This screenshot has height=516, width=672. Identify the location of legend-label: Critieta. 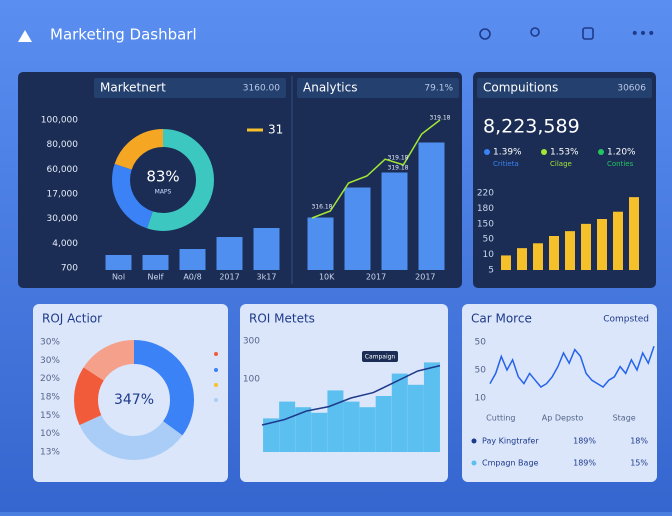
(506, 164).